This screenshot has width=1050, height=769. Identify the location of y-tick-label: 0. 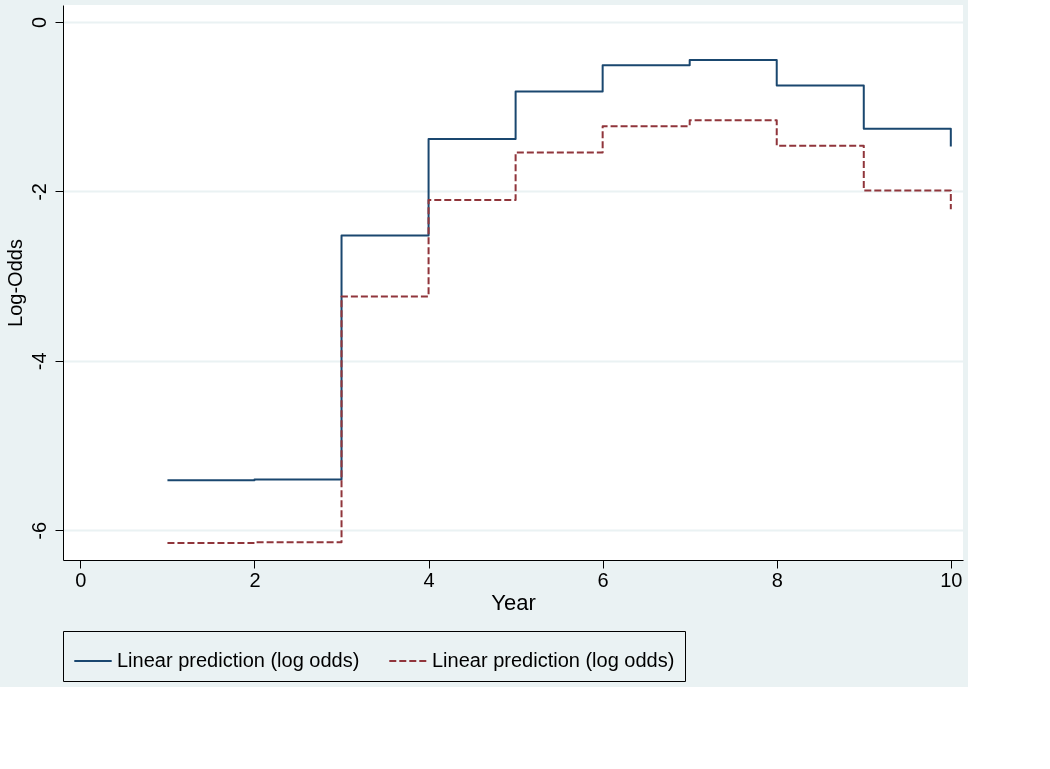
(38, 22).